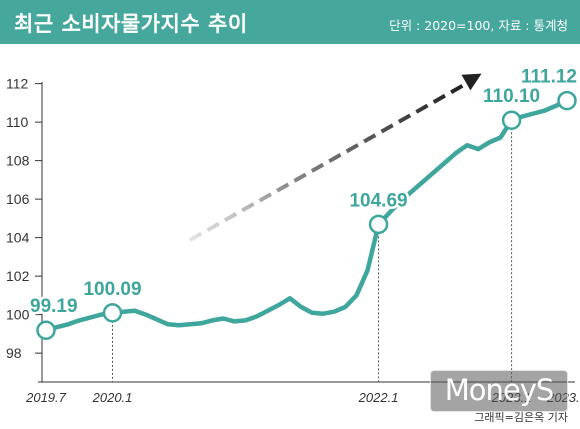 The image size is (580, 429). I want to click on chart-title: 최근 소비자물가지수 추이, so click(131, 24).